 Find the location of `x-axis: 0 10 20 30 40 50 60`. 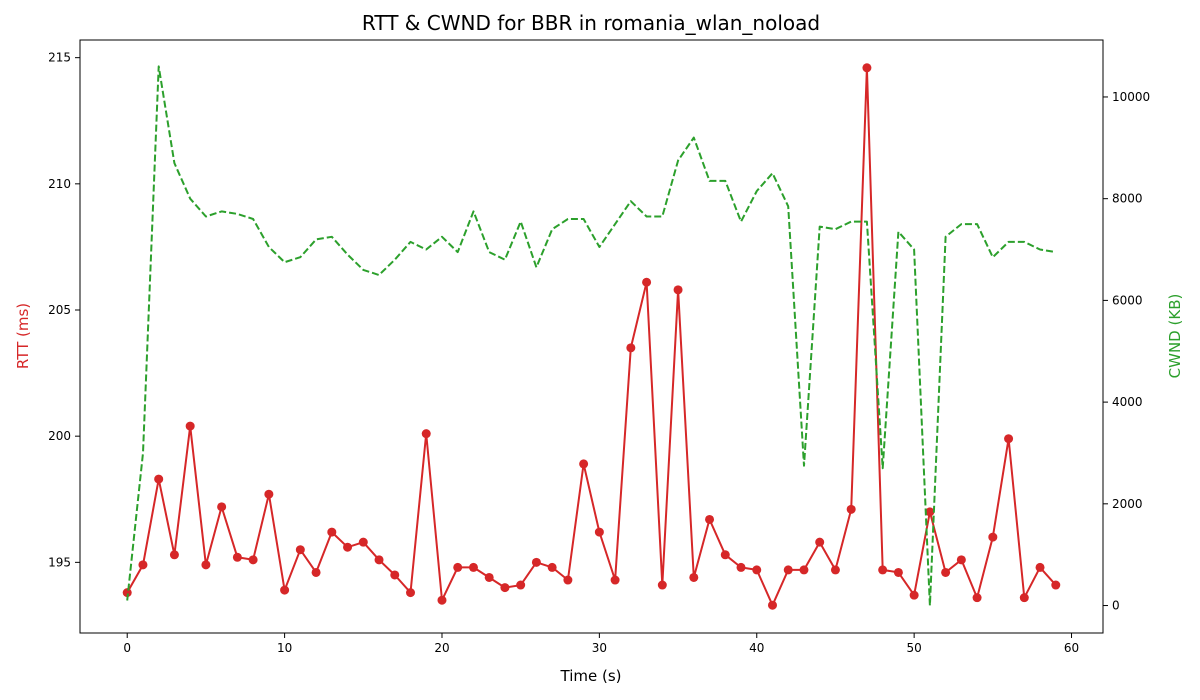

x-axis: 0 10 20 30 40 50 60 is located at coordinates (601, 644).